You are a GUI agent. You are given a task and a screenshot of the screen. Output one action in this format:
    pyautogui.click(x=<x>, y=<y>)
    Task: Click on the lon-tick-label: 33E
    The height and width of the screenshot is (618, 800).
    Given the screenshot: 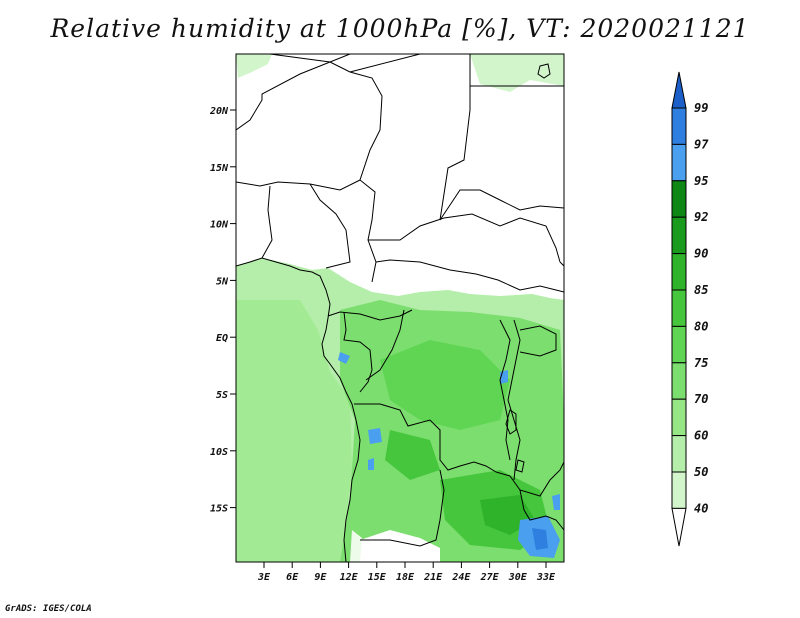 What is the action you would take?
    pyautogui.click(x=546, y=577)
    